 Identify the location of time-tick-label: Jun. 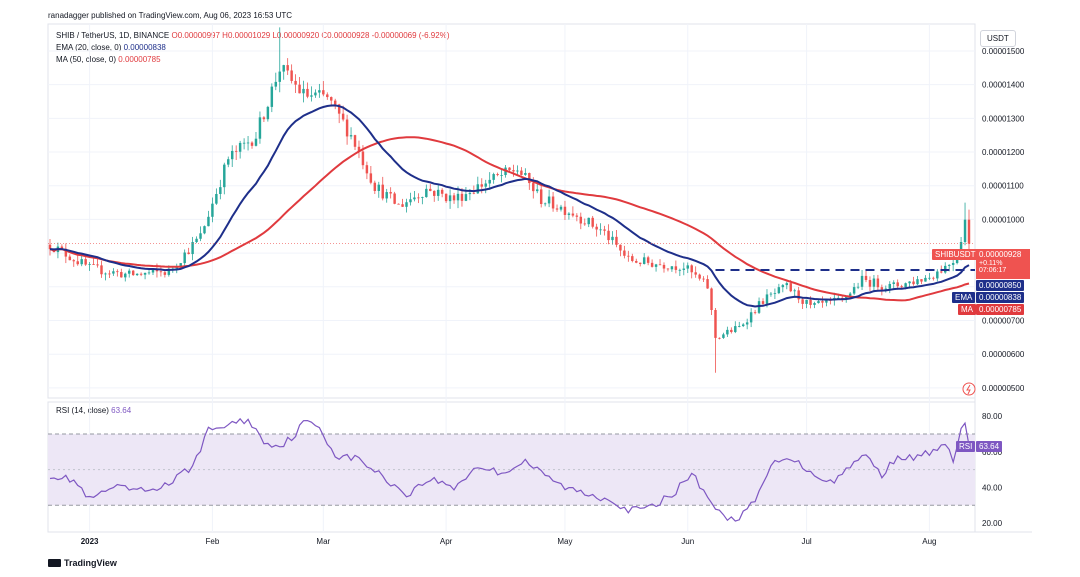
(687, 541).